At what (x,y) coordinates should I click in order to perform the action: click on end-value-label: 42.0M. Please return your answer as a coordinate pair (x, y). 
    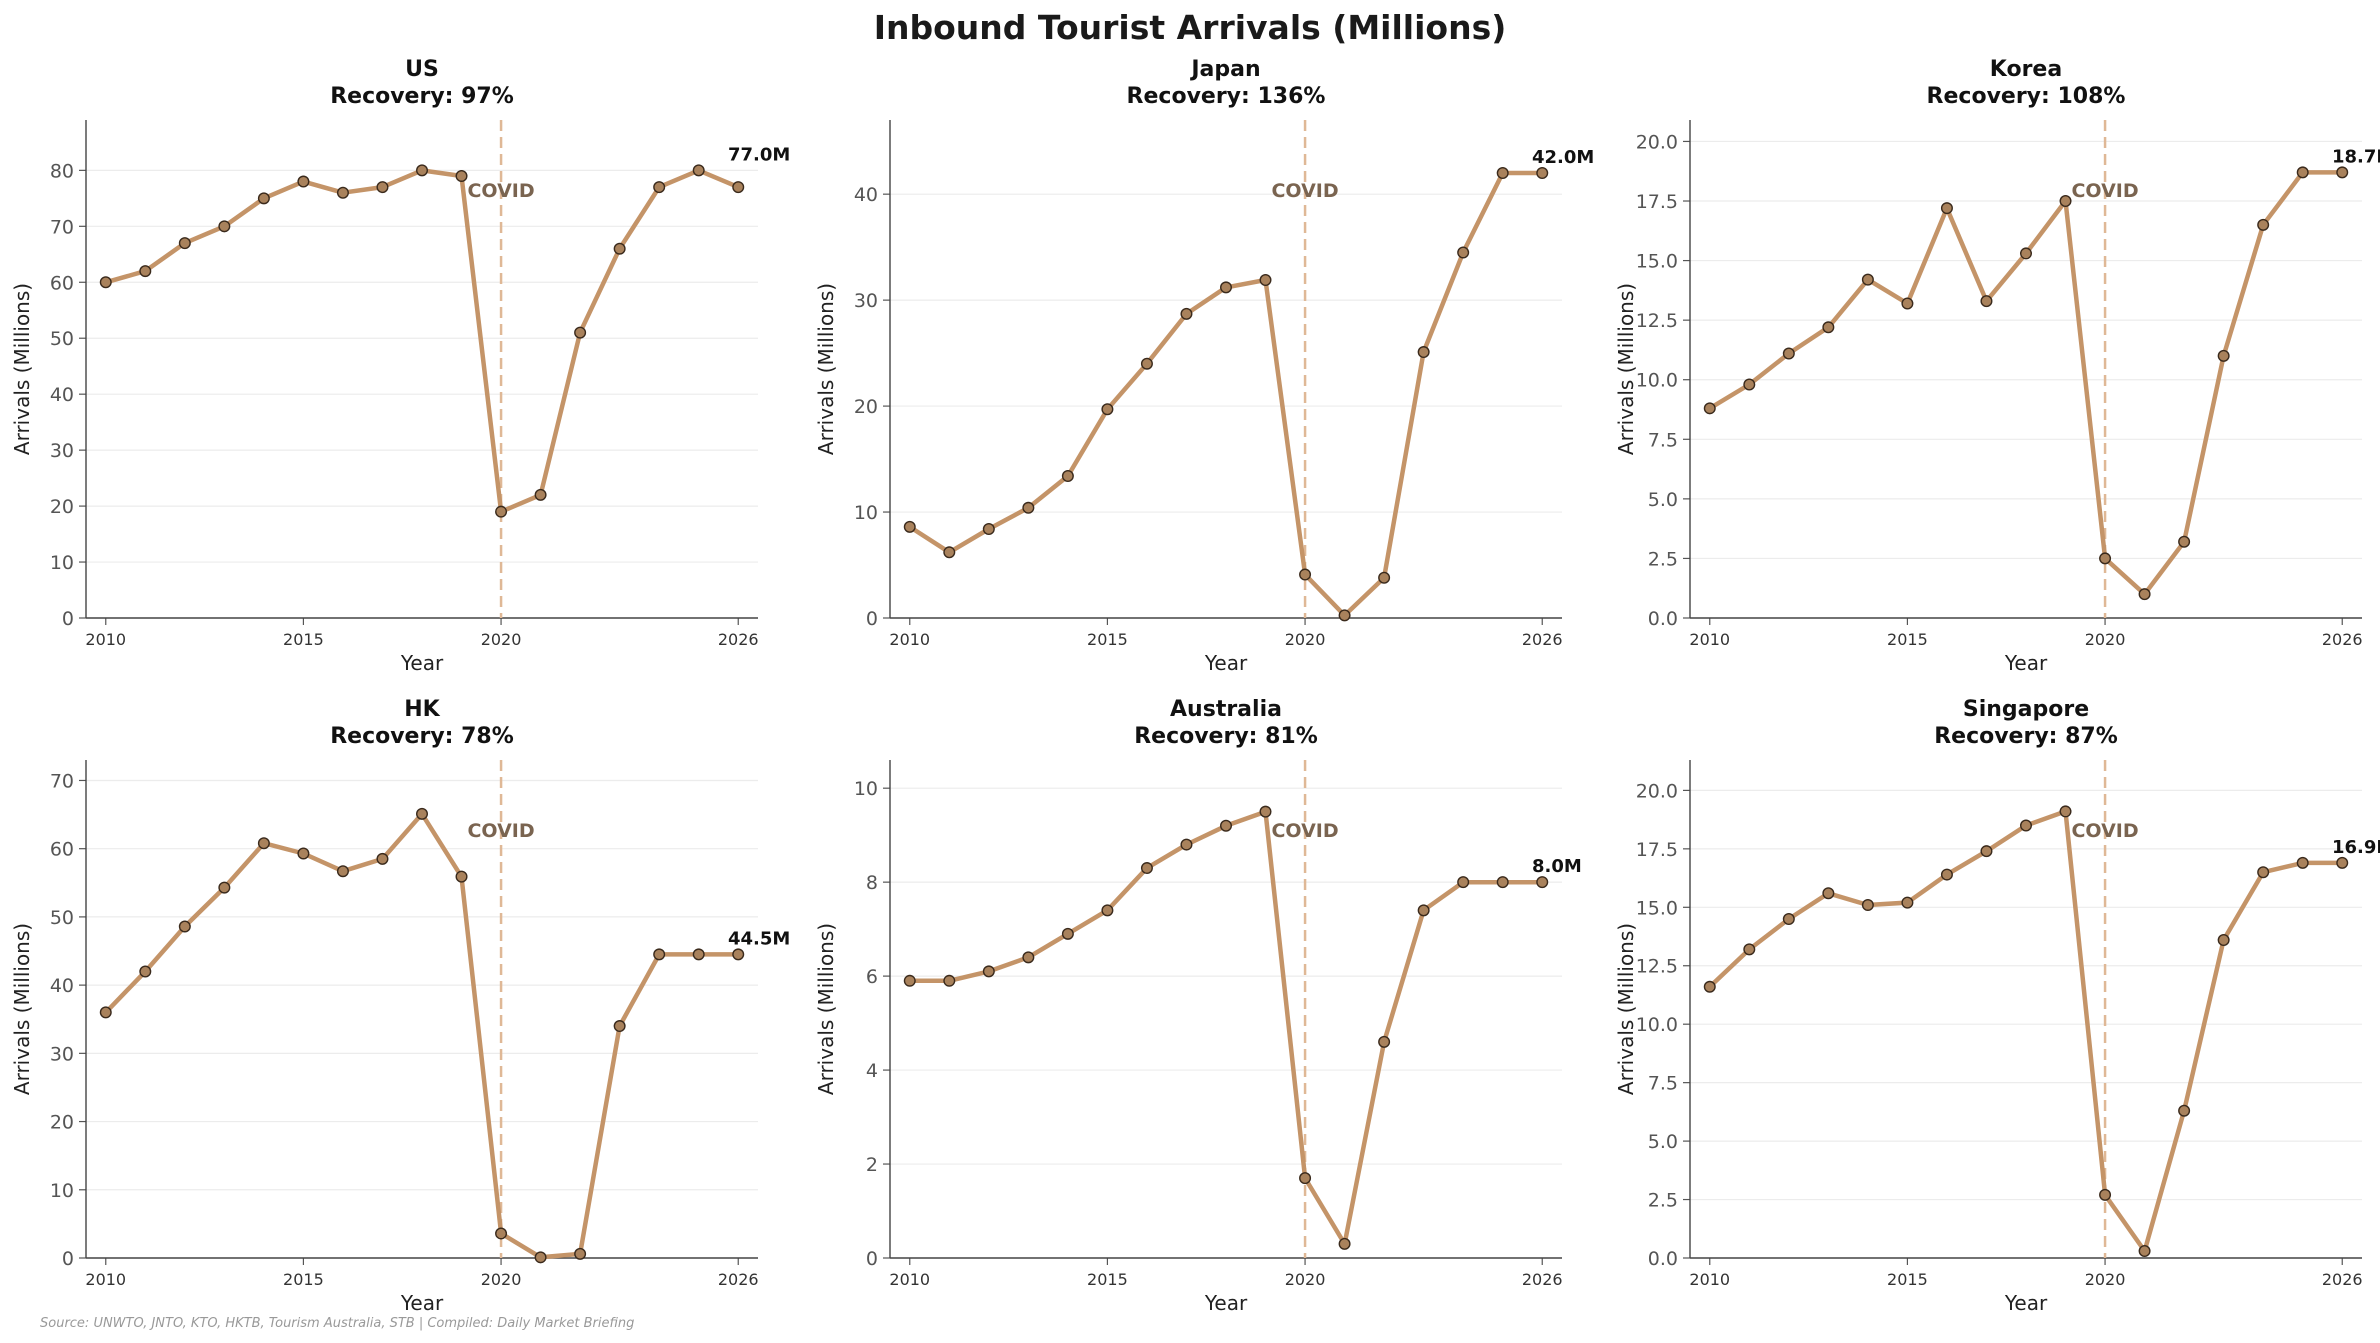
    Looking at the image, I should click on (1563, 157).